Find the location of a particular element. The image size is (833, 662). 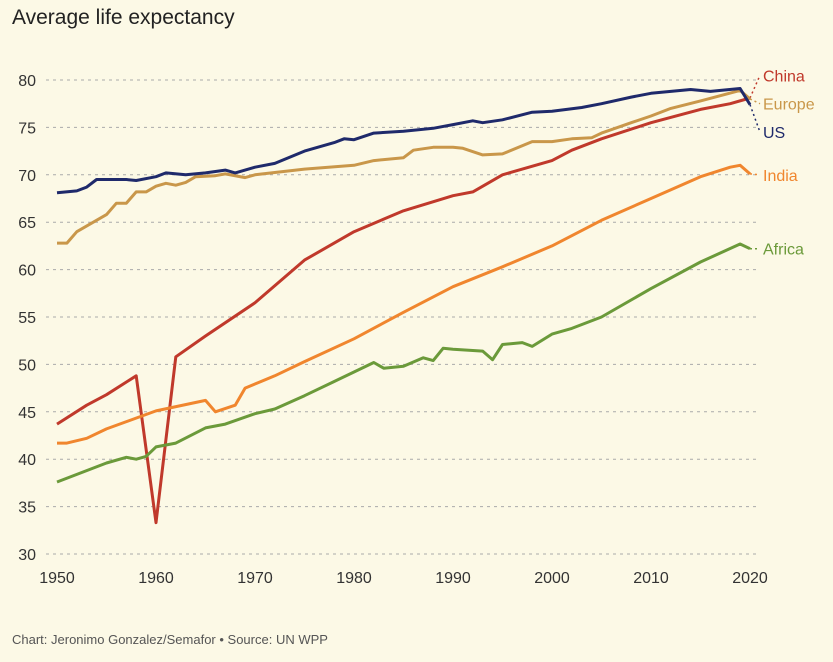

series-label-china: China is located at coordinates (784, 76).